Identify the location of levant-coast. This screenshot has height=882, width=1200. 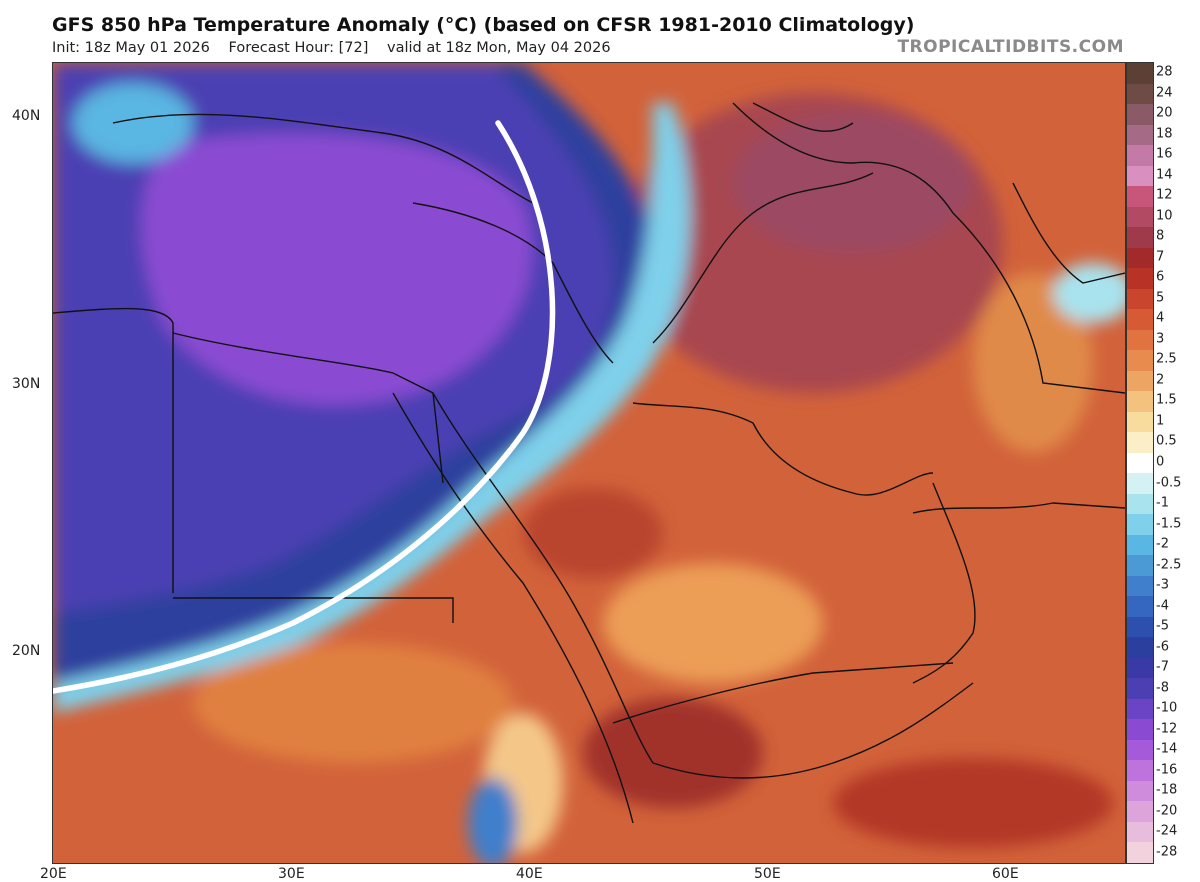
(513, 283).